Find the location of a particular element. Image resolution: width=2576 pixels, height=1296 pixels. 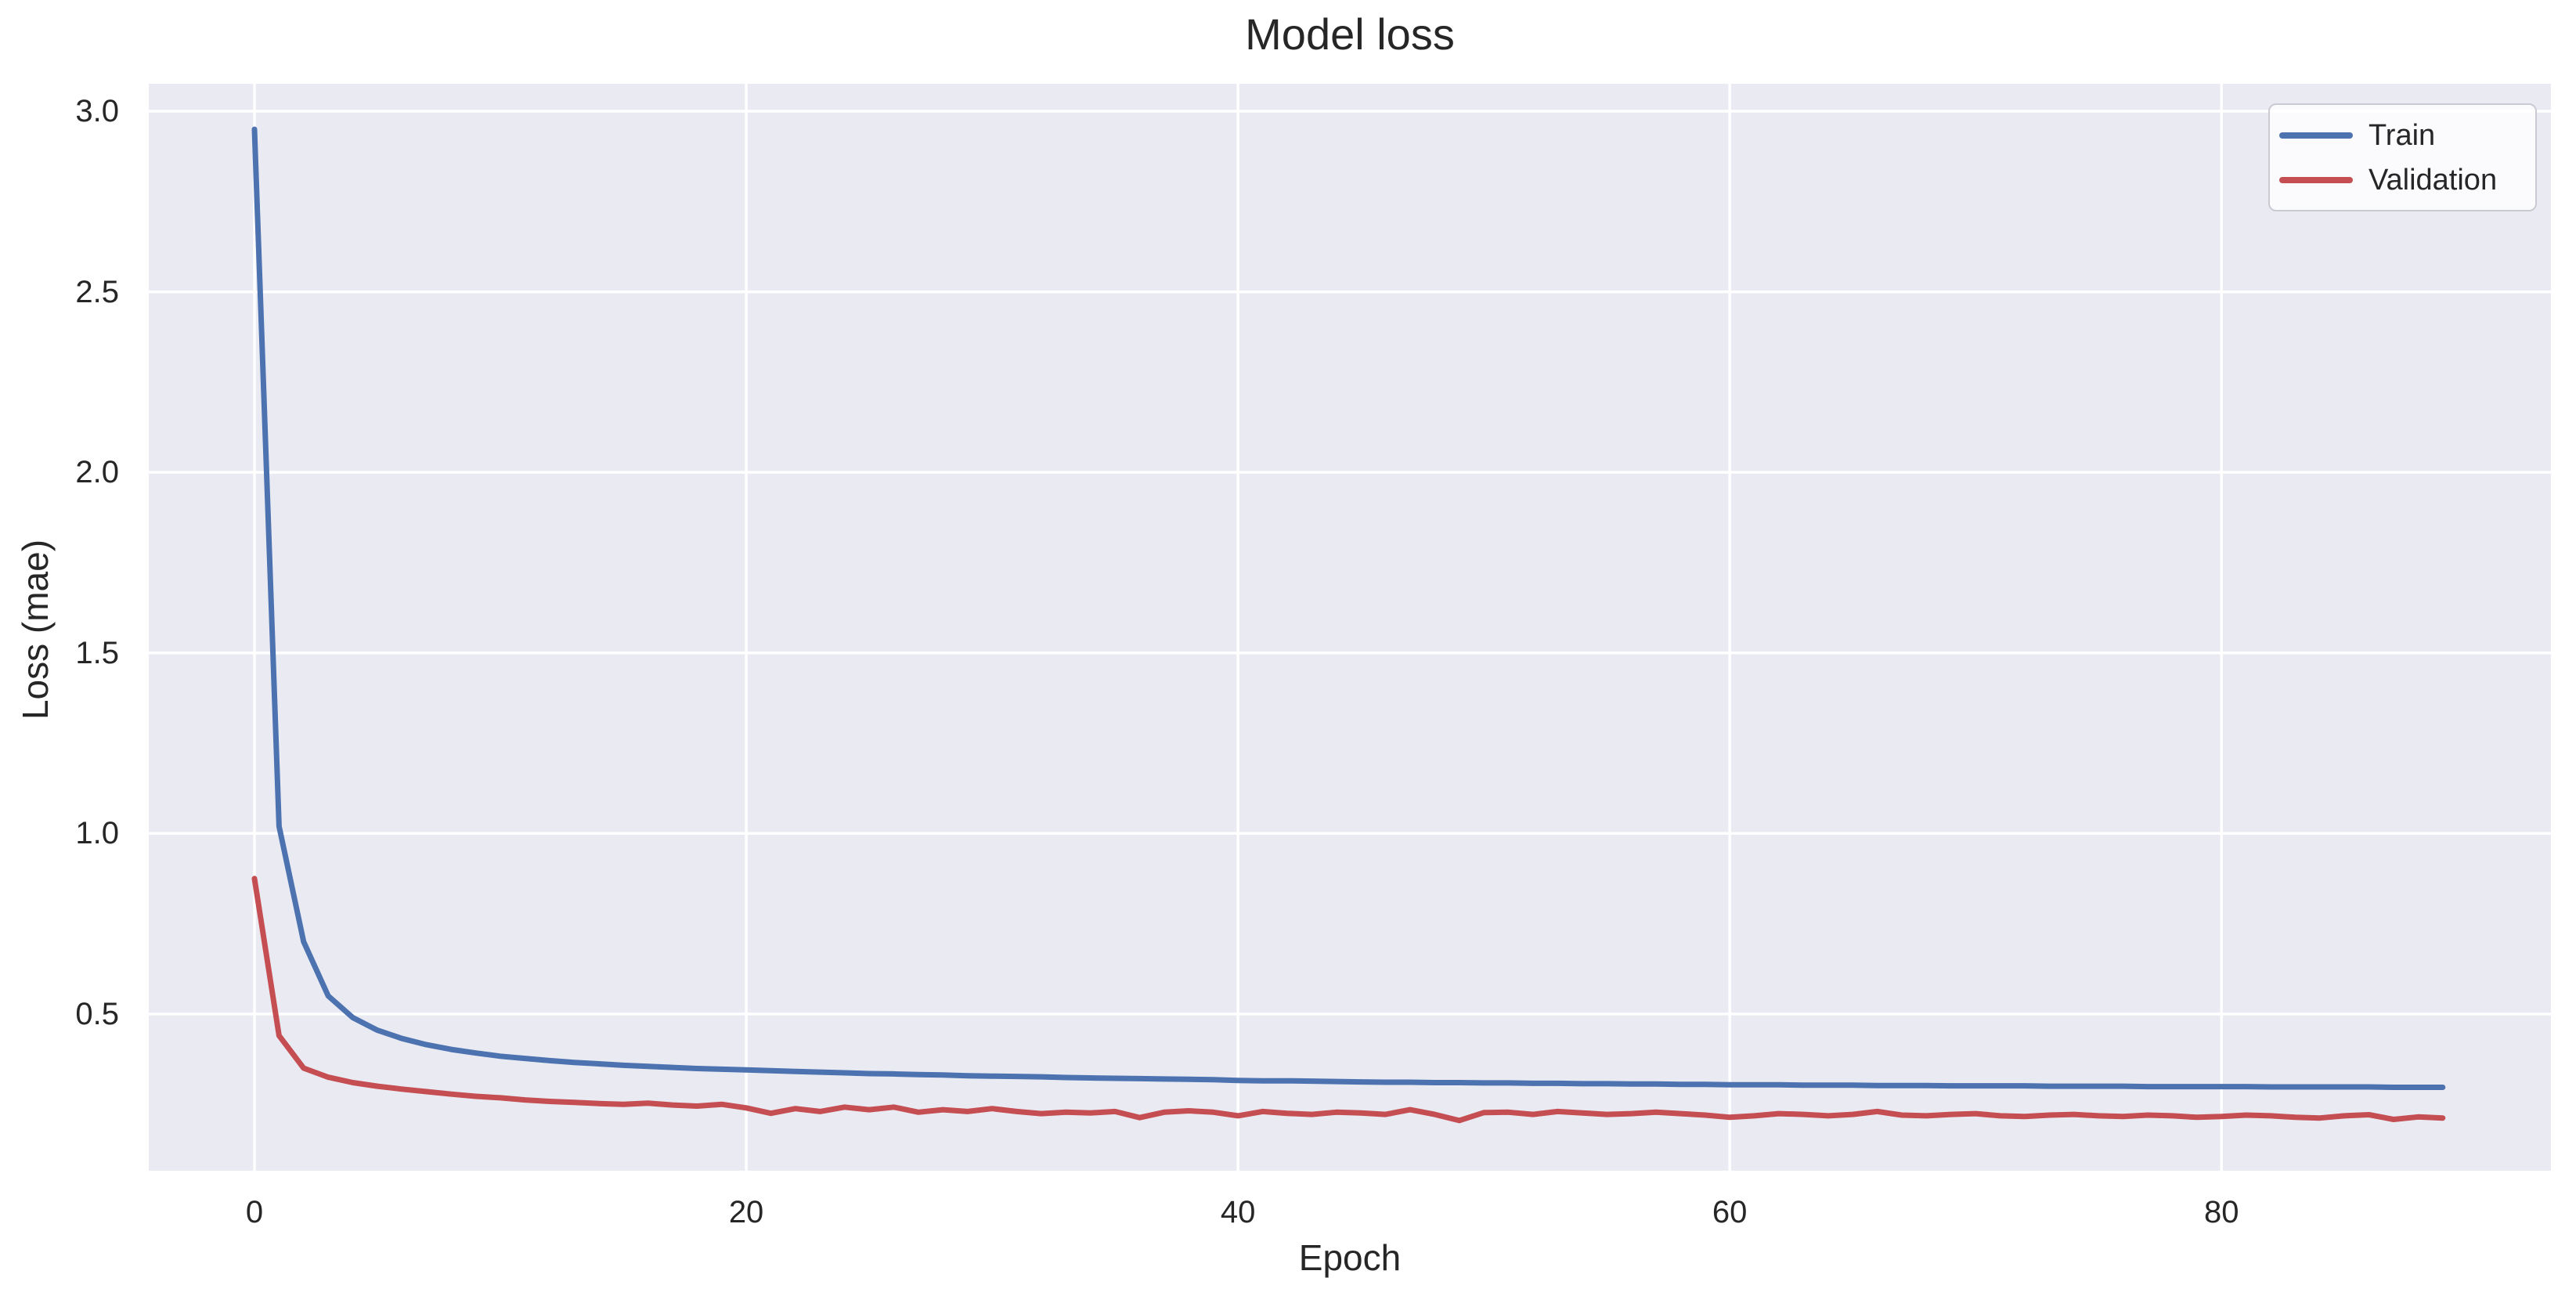

x-tick-label: 40 is located at coordinates (1238, 1212).